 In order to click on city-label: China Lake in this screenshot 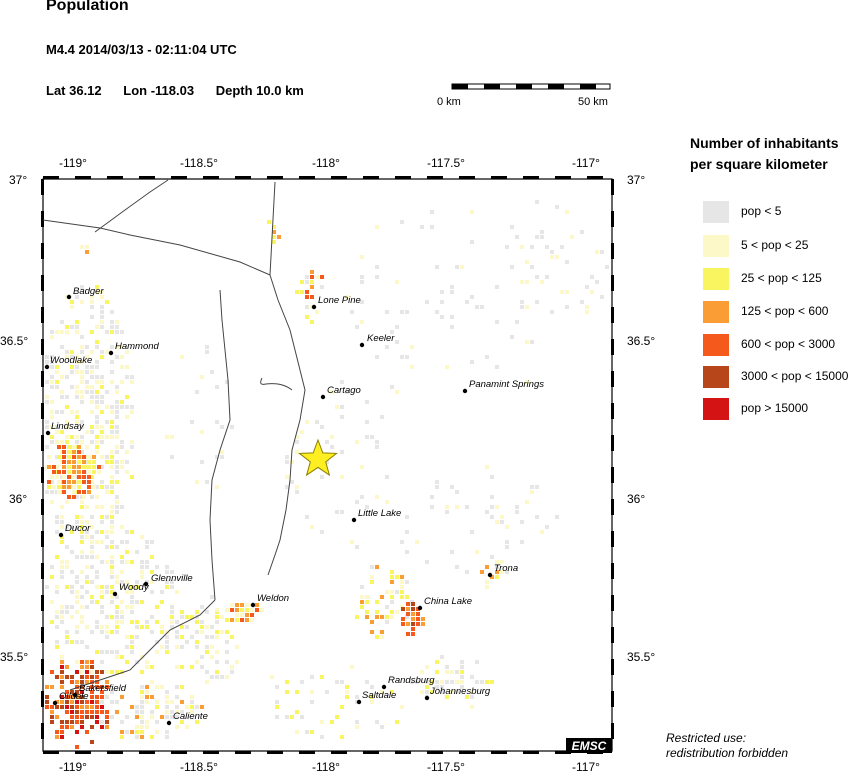, I will do `click(448, 601)`.